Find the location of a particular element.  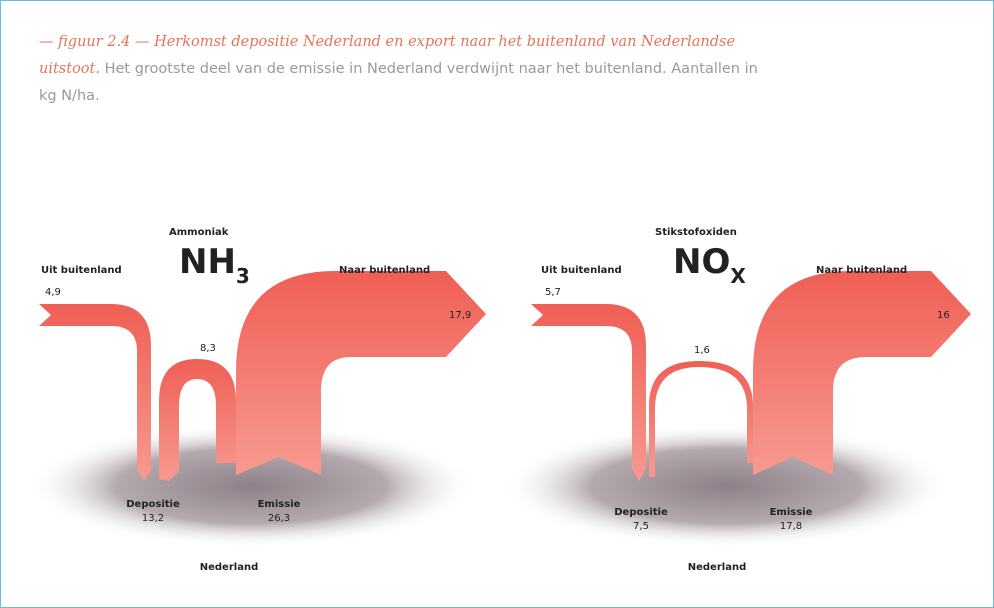

formula-main: NO is located at coordinates (701, 262).